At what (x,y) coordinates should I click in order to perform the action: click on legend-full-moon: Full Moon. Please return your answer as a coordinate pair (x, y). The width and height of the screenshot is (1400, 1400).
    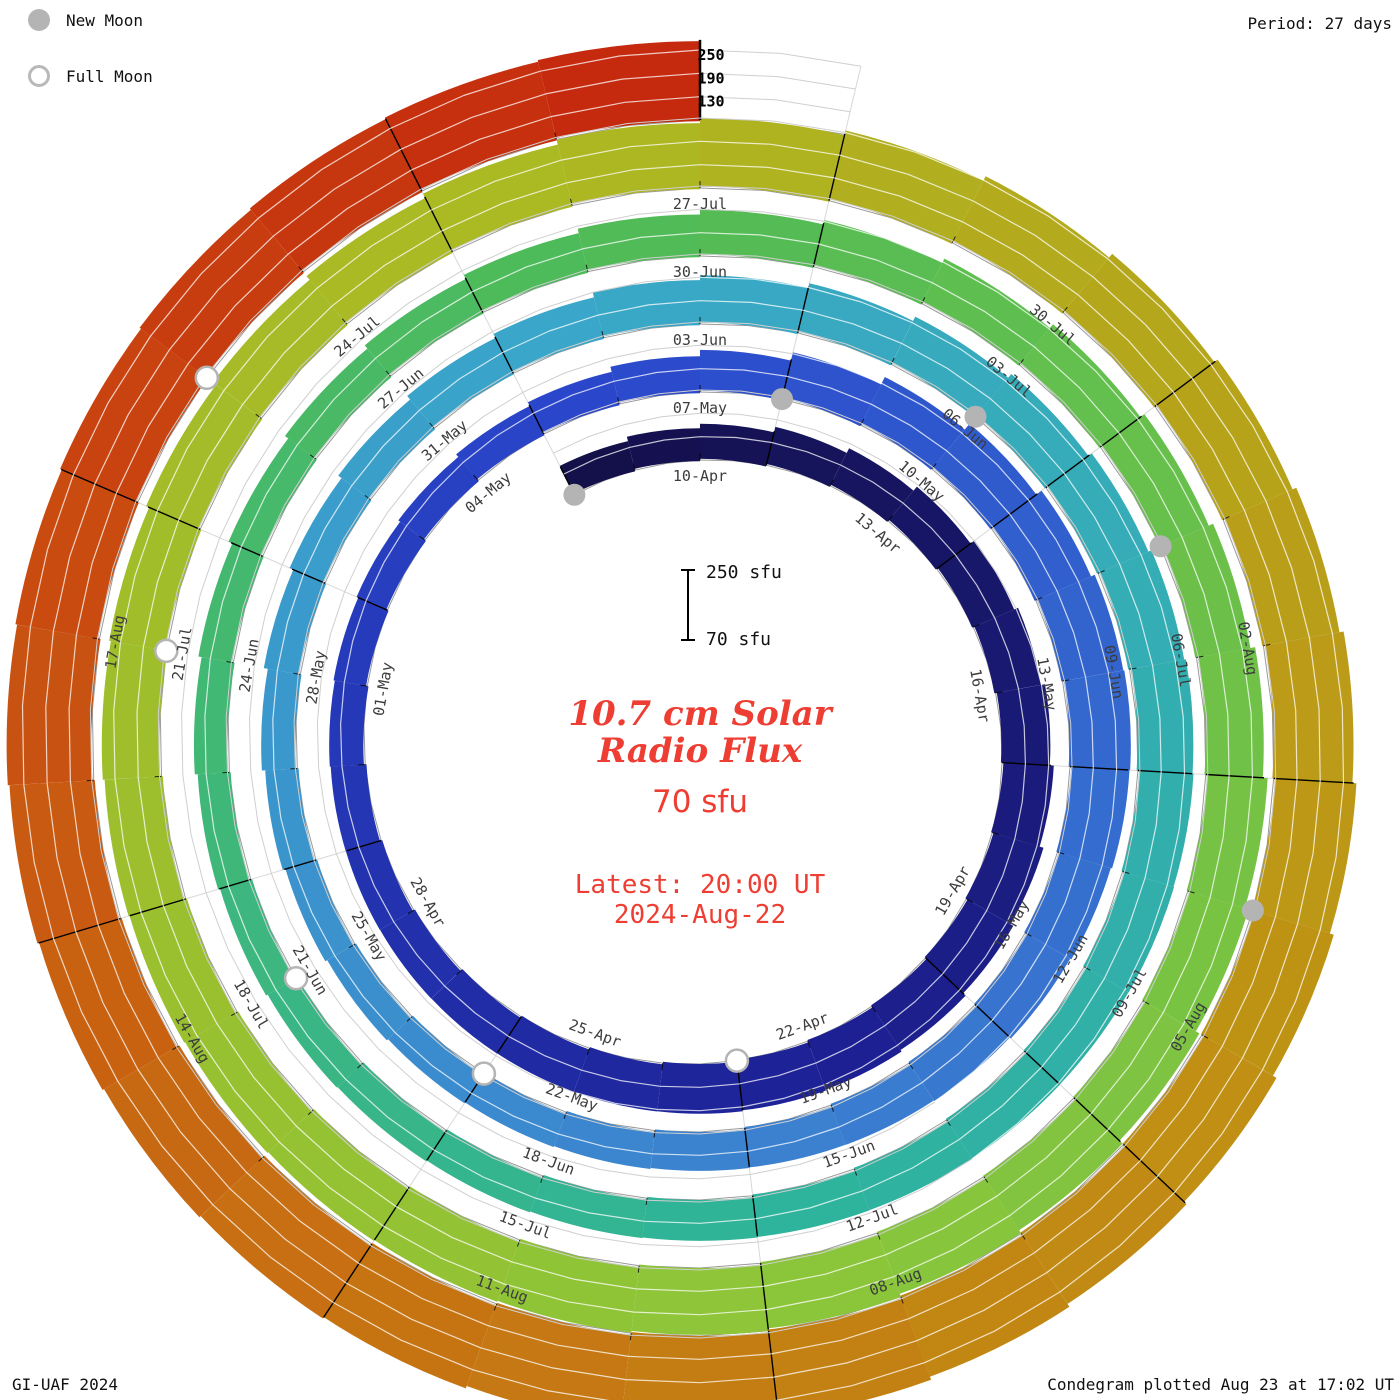
    Looking at the image, I should click on (90, 76).